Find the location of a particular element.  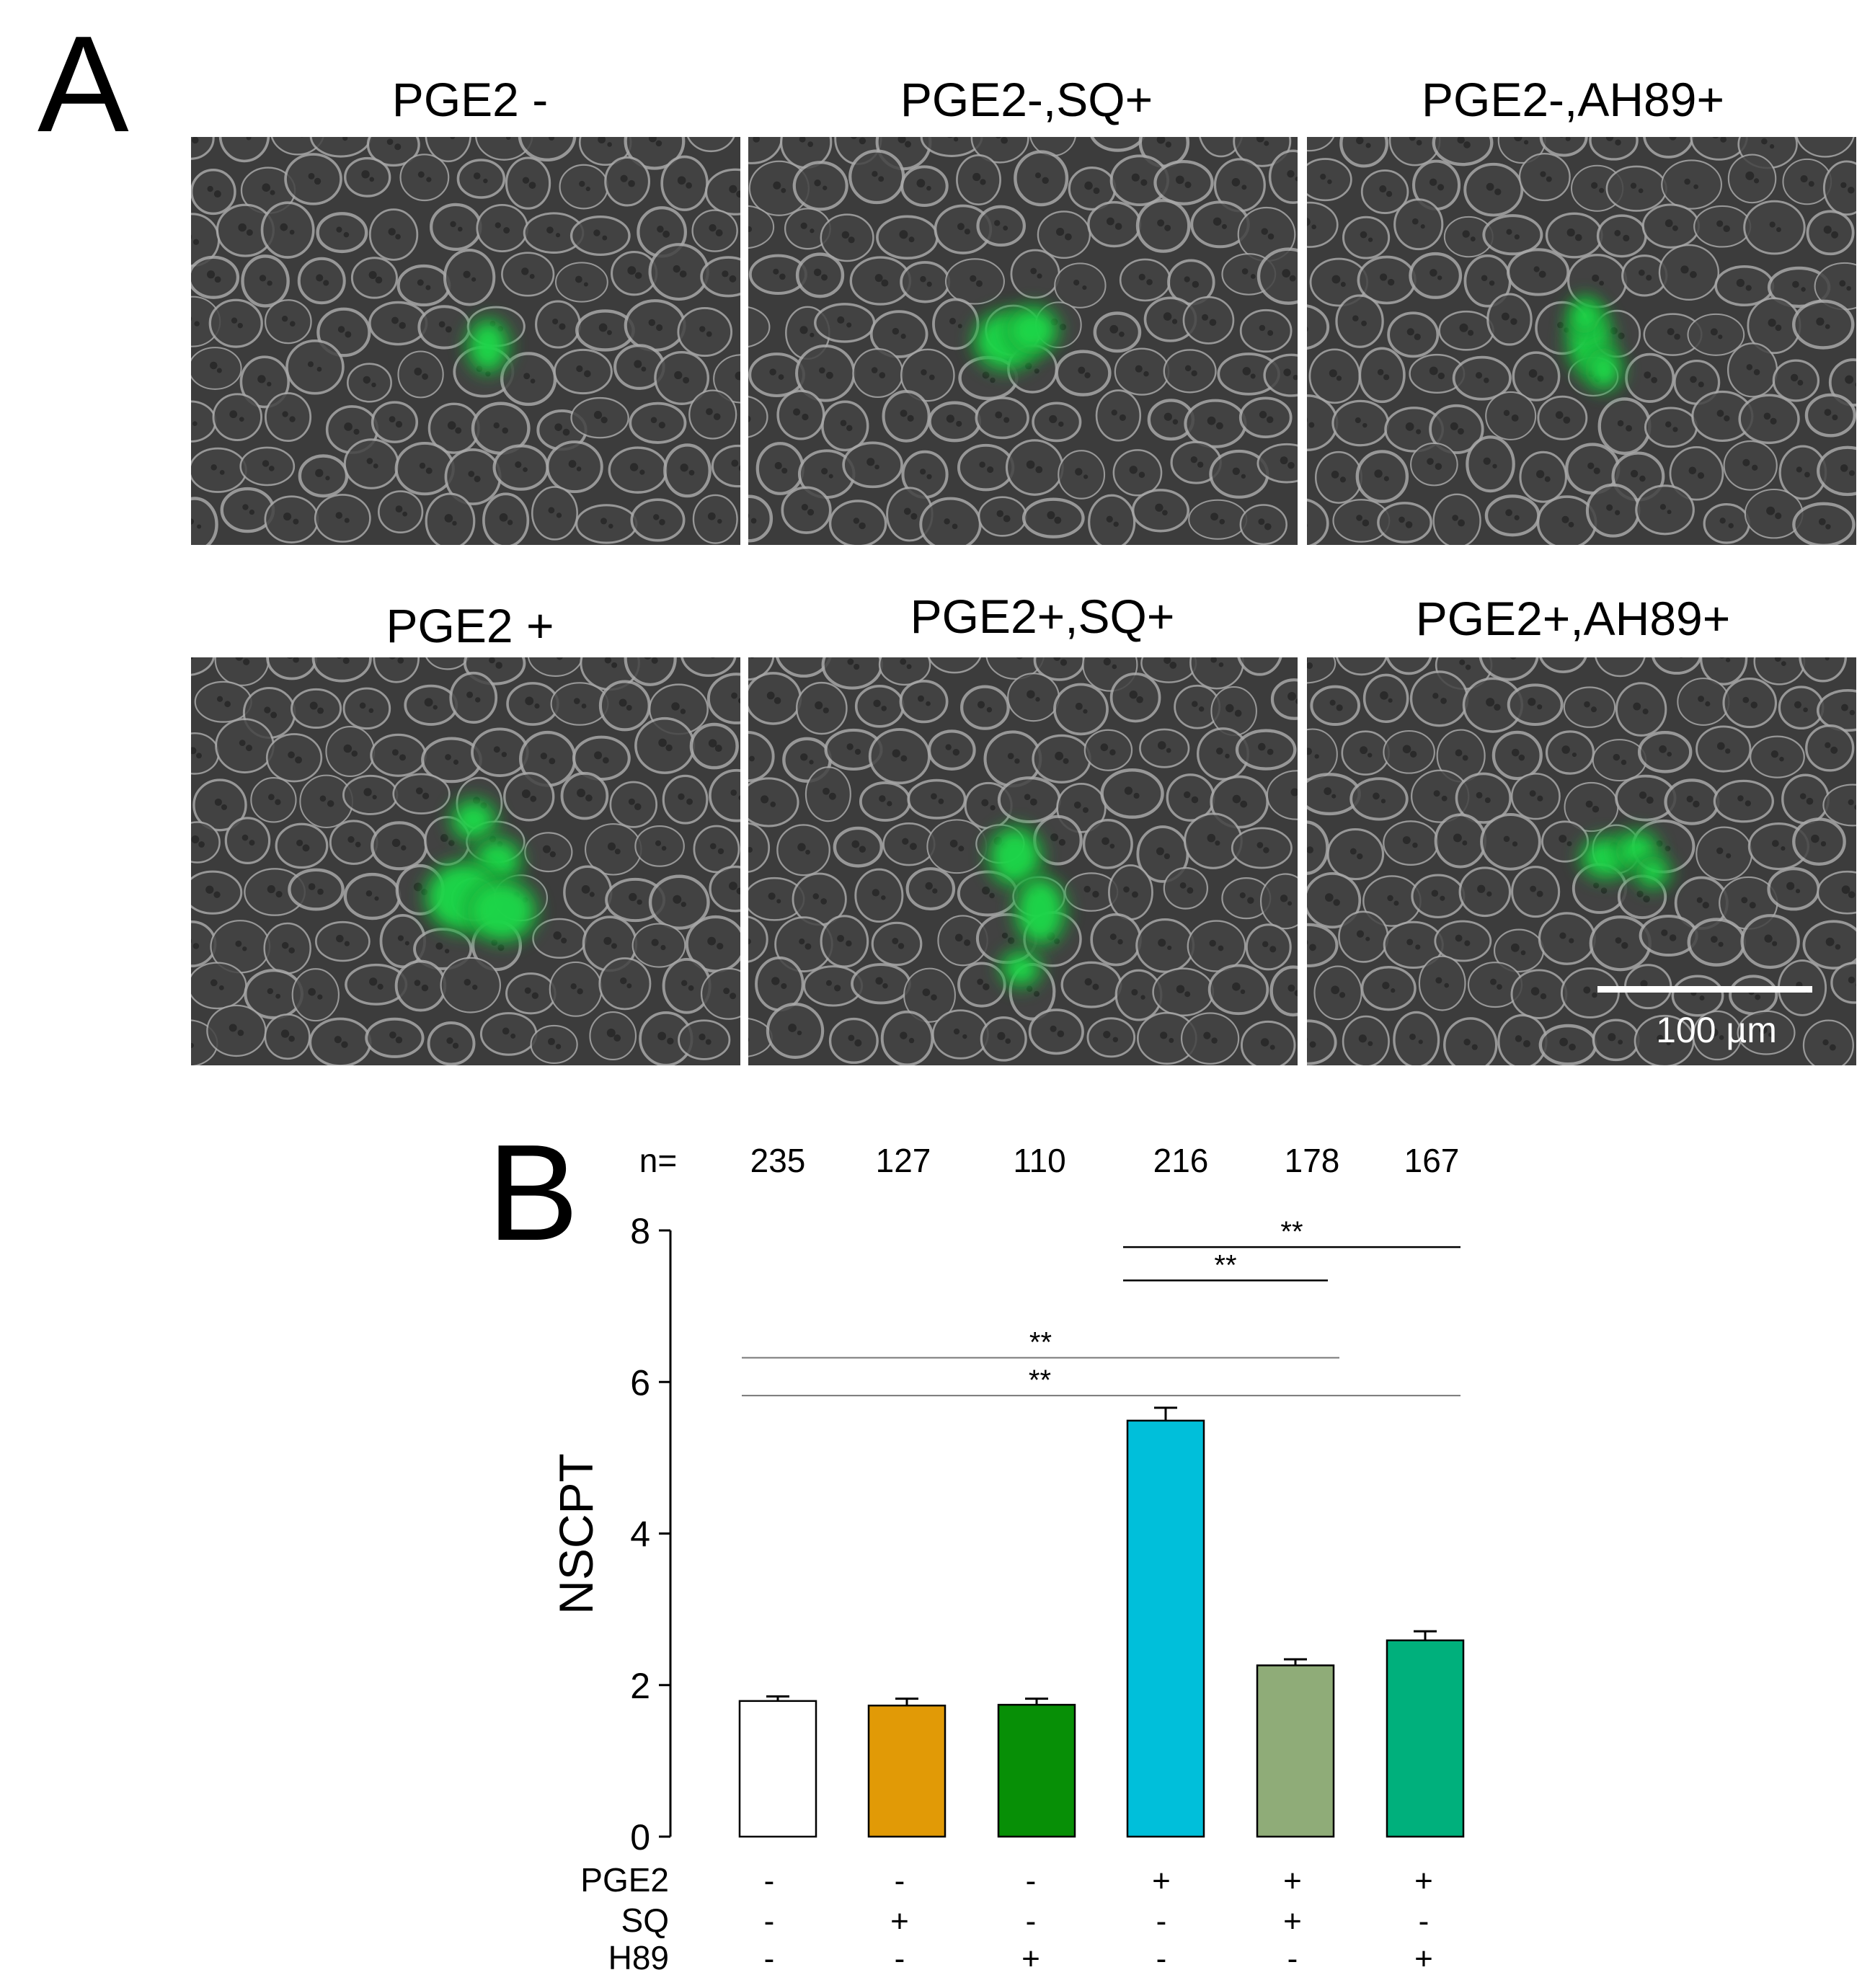

panel-a-label: A is located at coordinates (83, 84).